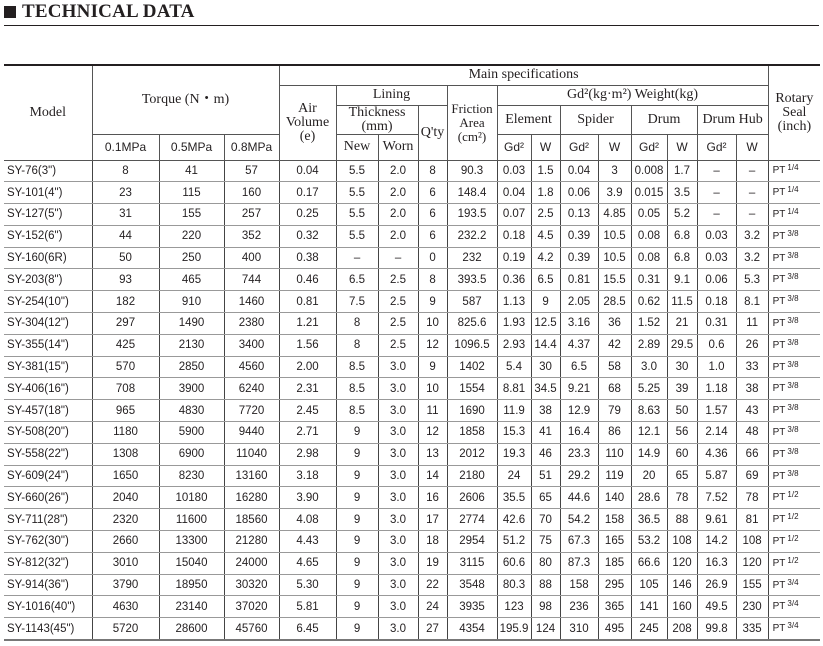 The width and height of the screenshot is (823, 646). Describe the element at coordinates (307, 520) in the screenshot. I see `cell-air-volume: 4.08` at that location.